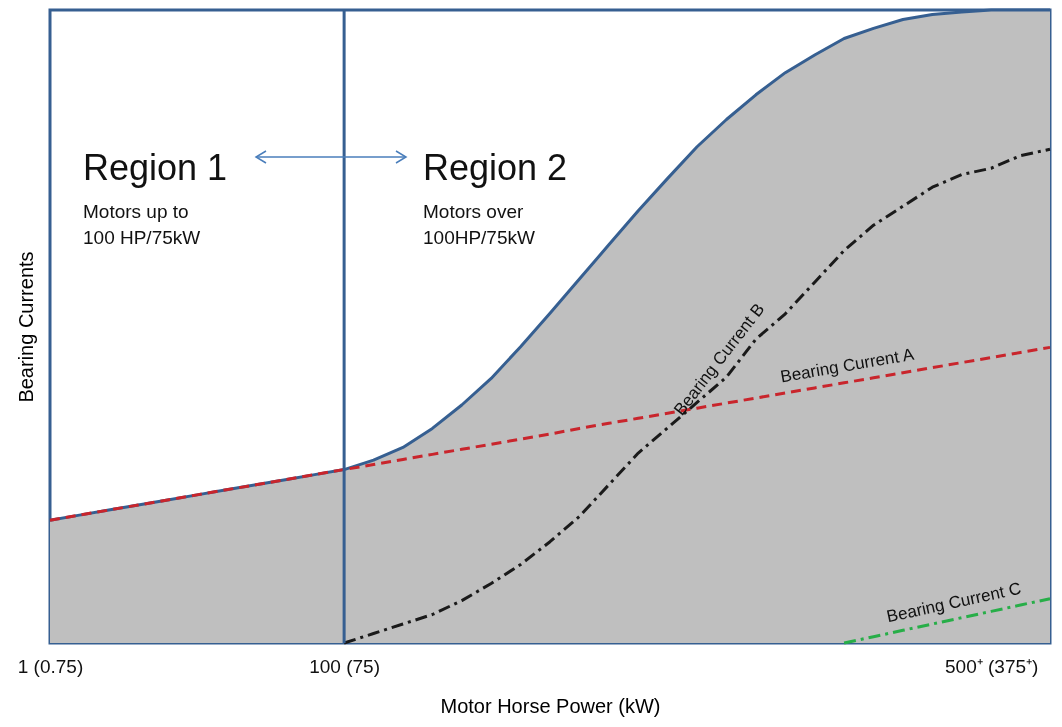  Describe the element at coordinates (25, 327) in the screenshot. I see `y-axis-title: Bearing Currents` at that location.